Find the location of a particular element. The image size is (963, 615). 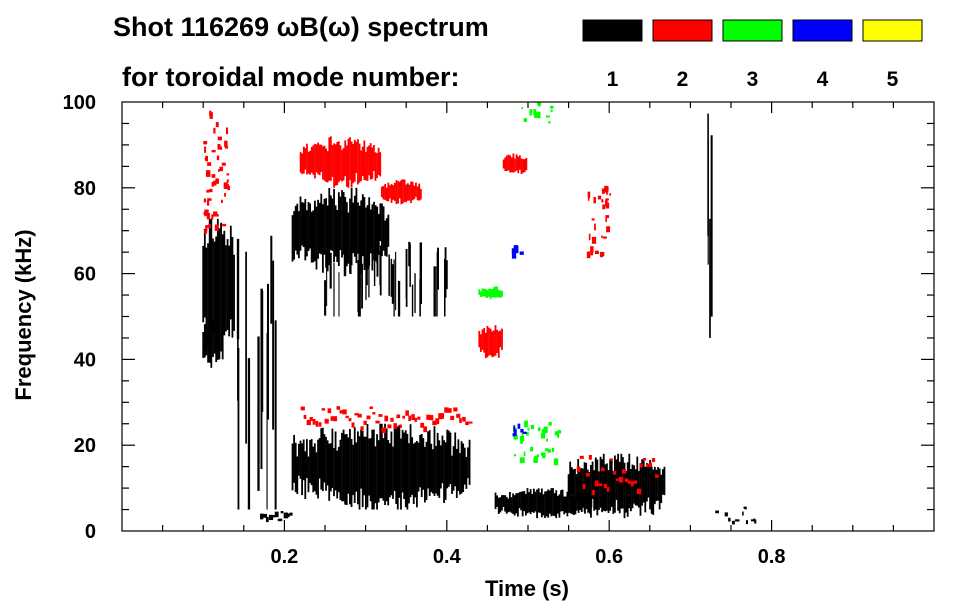

x-tick-label: 0.2 is located at coordinates (284, 557).